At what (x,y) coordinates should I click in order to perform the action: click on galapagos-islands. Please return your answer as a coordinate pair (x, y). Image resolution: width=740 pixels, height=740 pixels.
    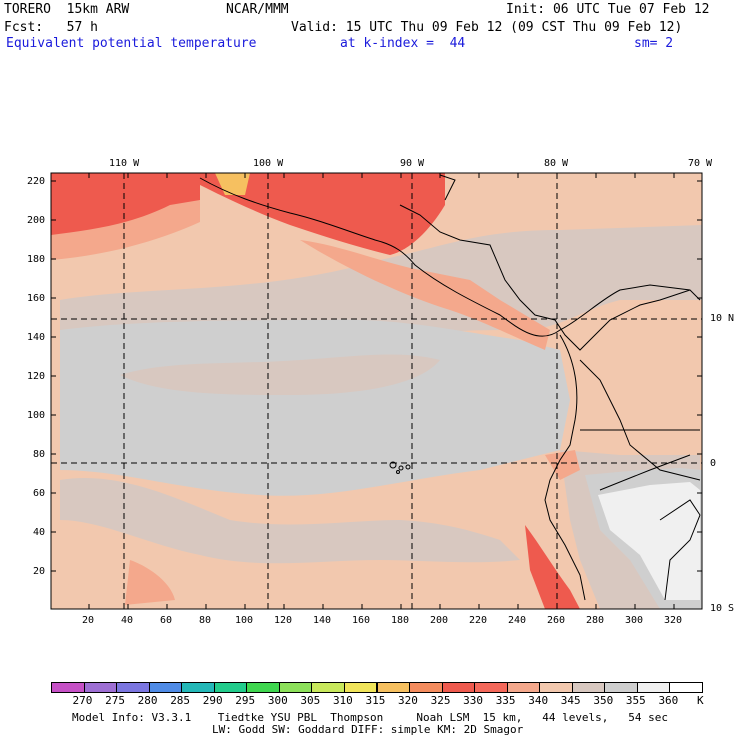
    Looking at the image, I should click on (400, 467).